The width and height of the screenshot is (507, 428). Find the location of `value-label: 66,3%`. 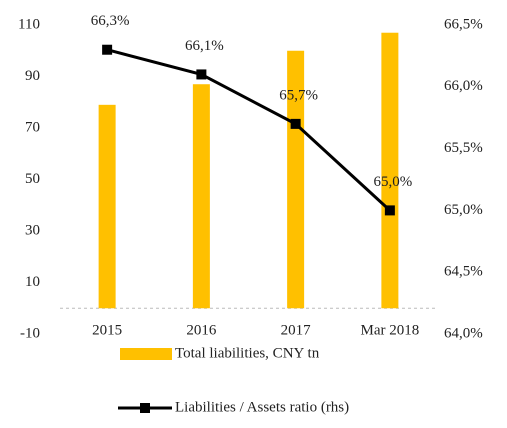

value-label: 66,3% is located at coordinates (110, 21).